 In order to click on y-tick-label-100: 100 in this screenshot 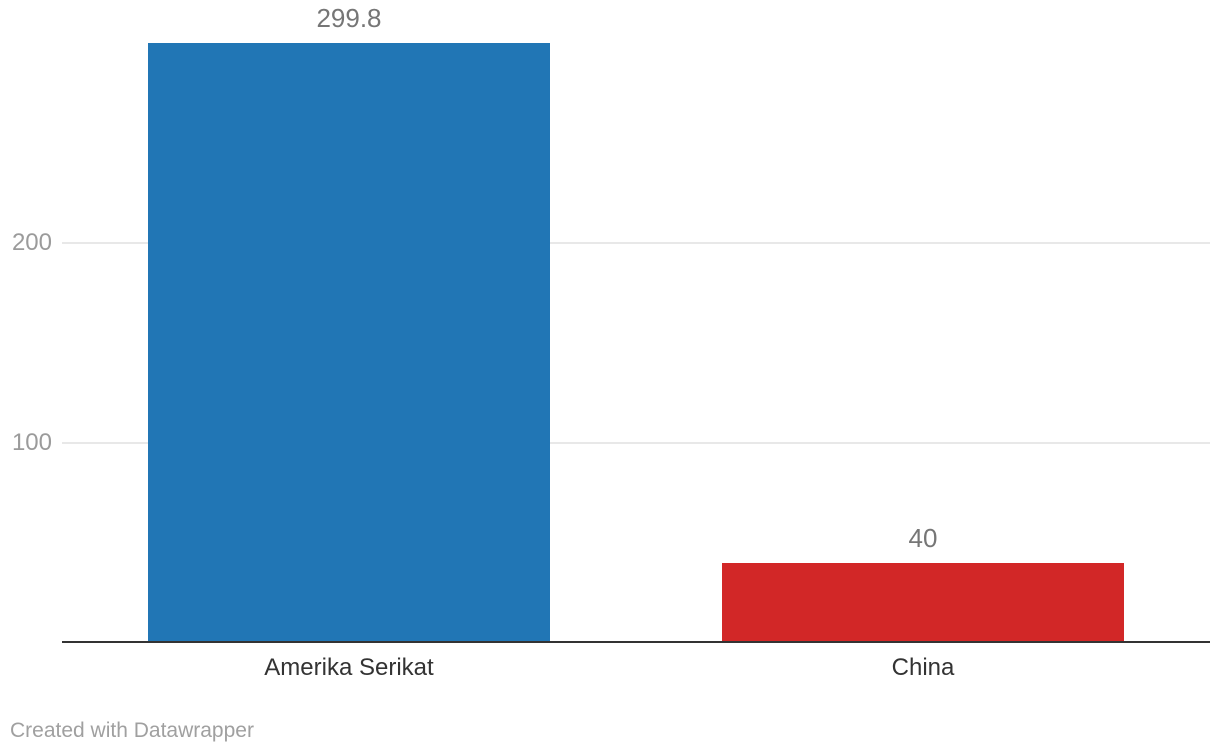, I will do `click(31, 442)`.